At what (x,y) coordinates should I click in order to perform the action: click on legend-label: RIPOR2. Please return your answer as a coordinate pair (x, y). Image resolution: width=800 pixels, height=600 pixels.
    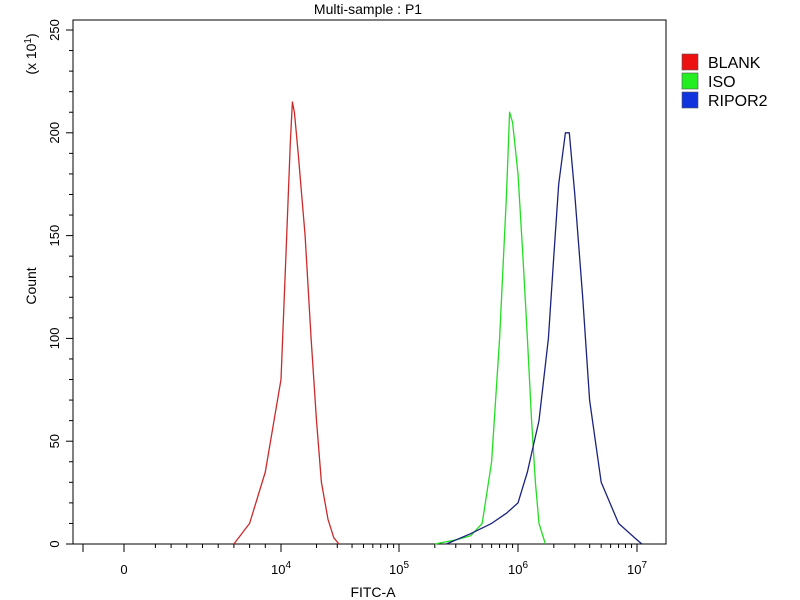
    Looking at the image, I should click on (738, 101).